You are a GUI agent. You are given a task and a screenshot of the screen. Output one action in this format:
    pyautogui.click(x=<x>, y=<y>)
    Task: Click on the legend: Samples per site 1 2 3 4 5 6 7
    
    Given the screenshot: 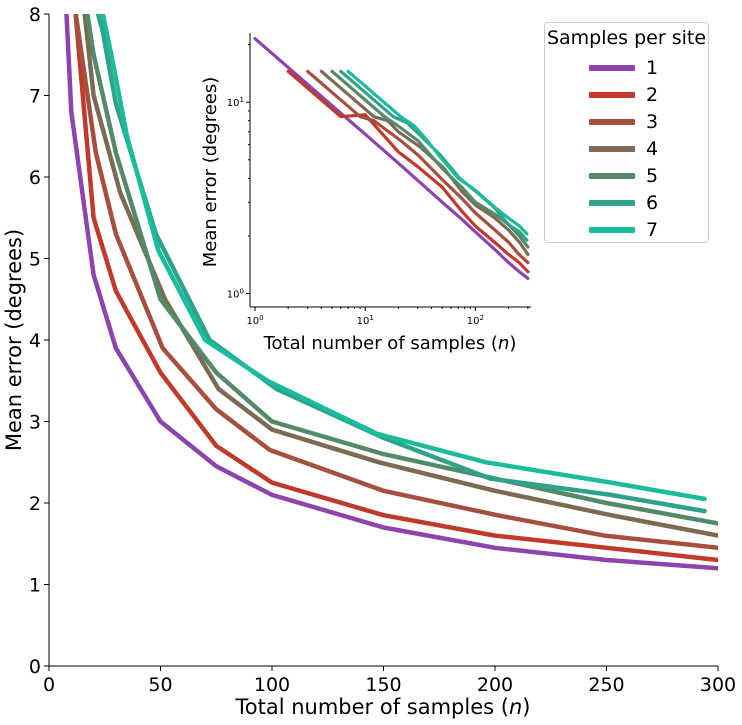 What is the action you would take?
    pyautogui.click(x=626, y=132)
    